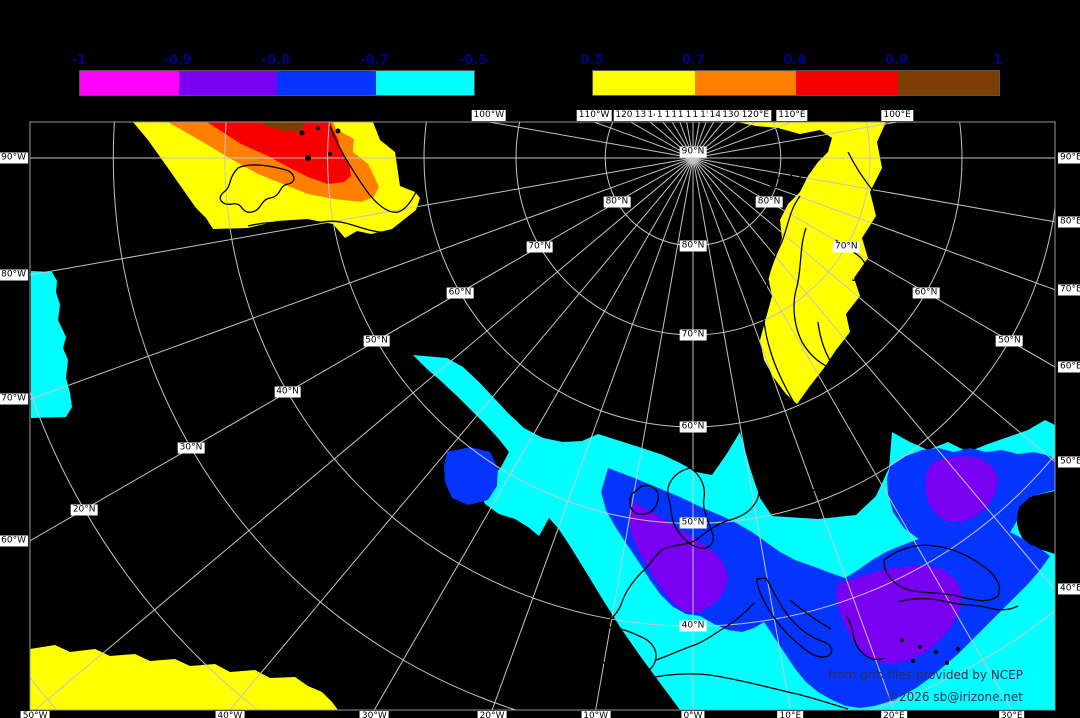  Describe the element at coordinates (129, 83) in the screenshot. I see `colorbar-segment-magenta` at that location.